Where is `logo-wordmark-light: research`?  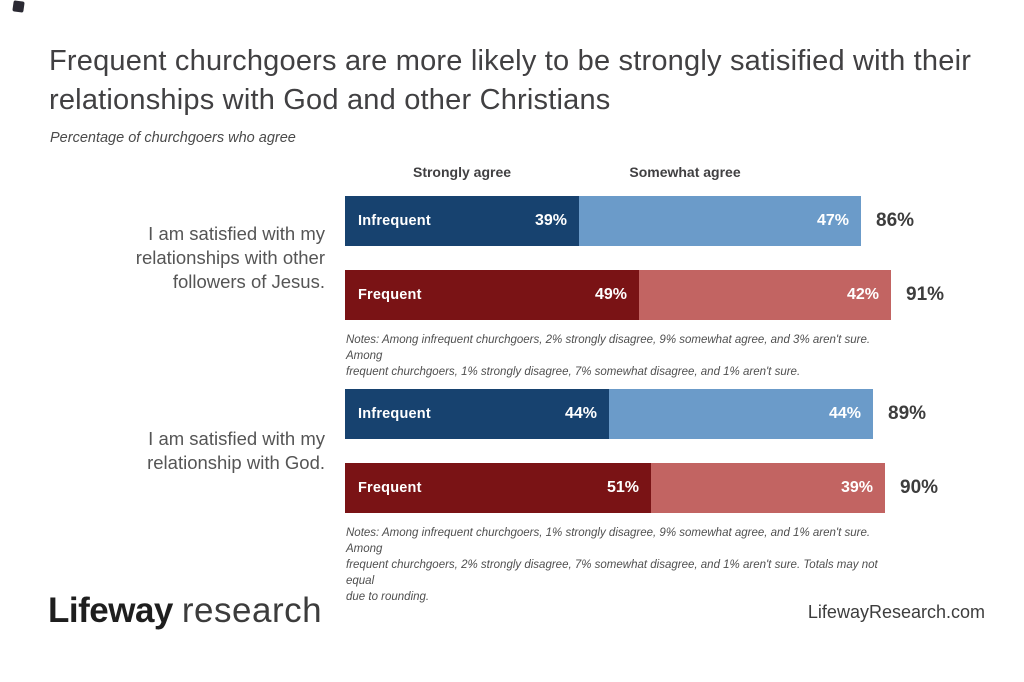 logo-wordmark-light: research is located at coordinates (252, 610).